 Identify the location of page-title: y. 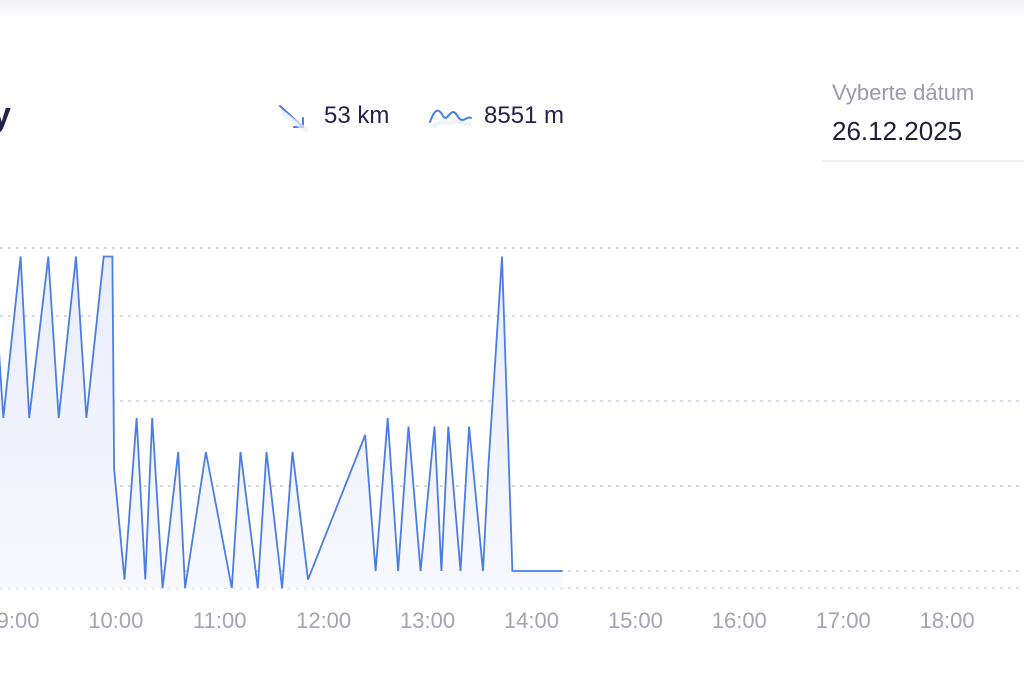
(5, 115).